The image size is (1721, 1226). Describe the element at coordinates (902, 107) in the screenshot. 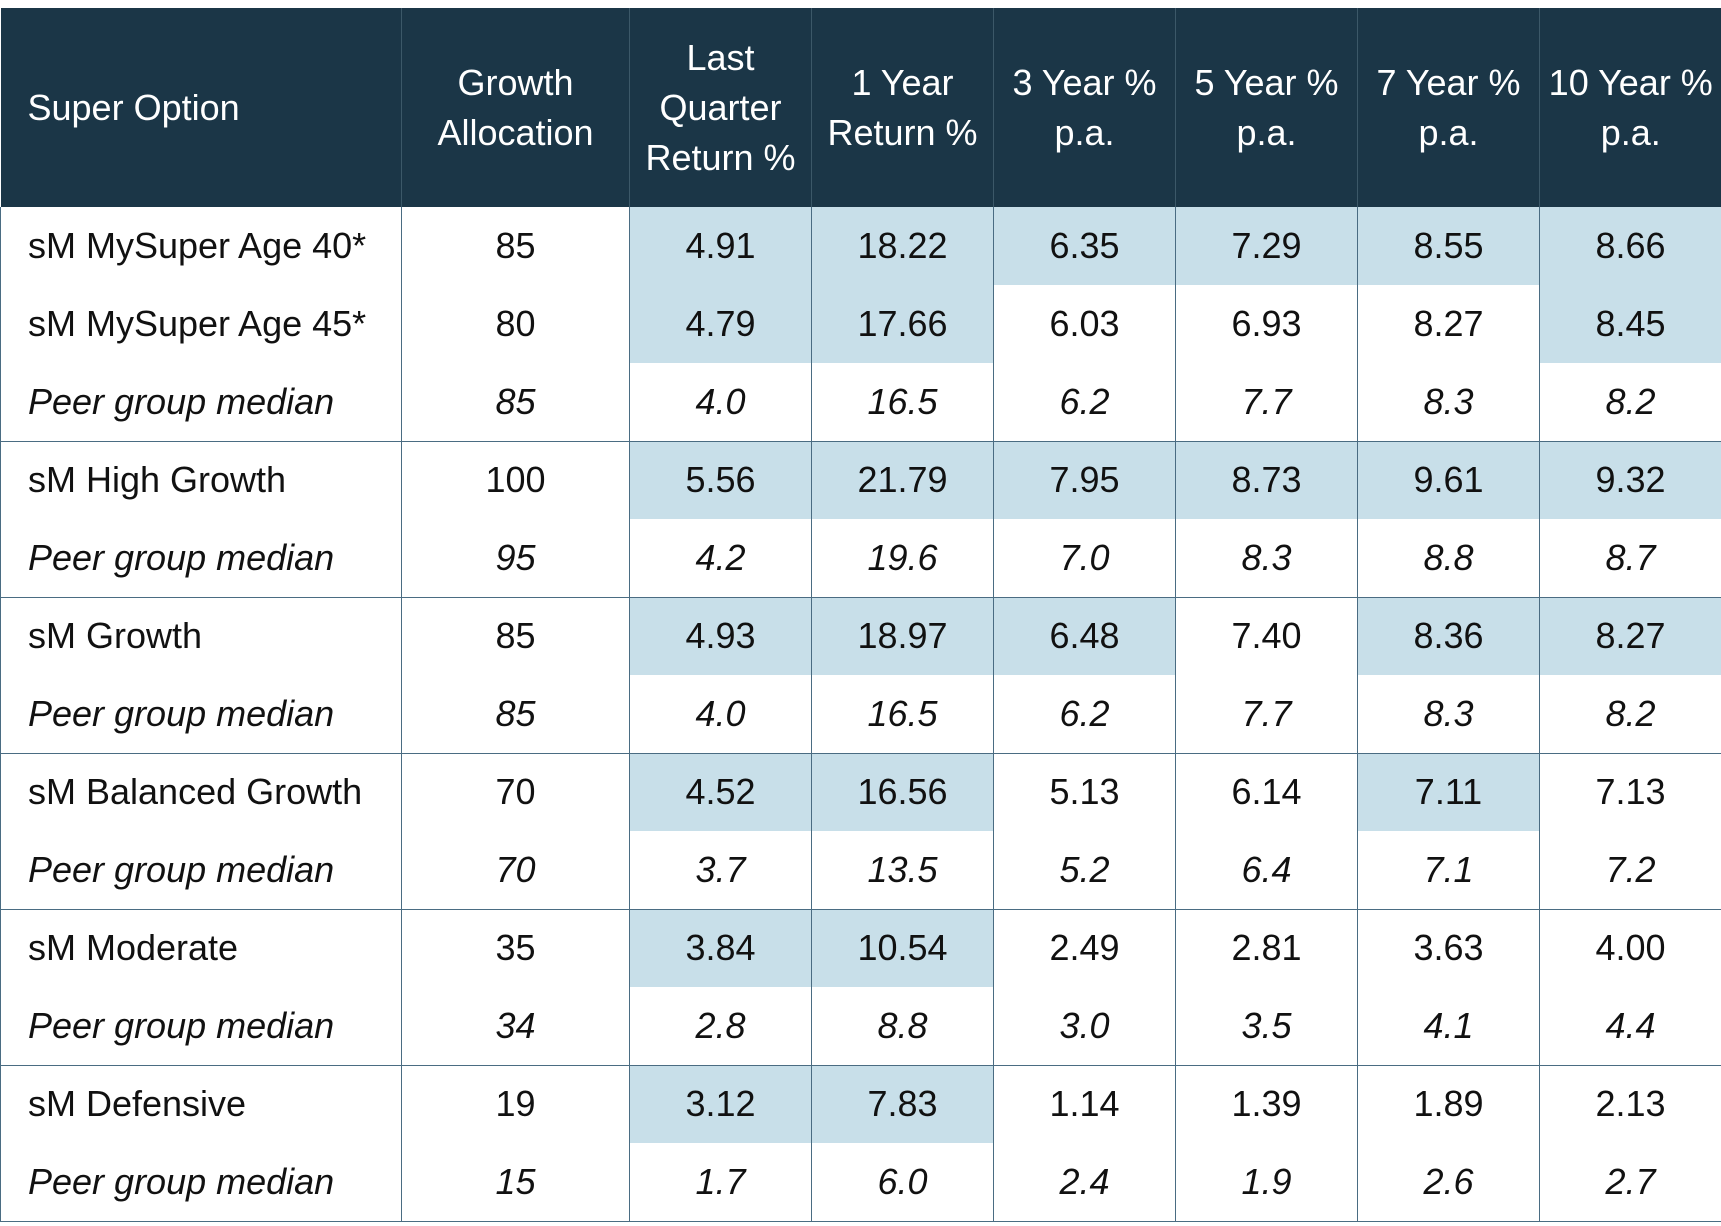

I see `col-header-1-year-return: 1 Year Return %` at that location.